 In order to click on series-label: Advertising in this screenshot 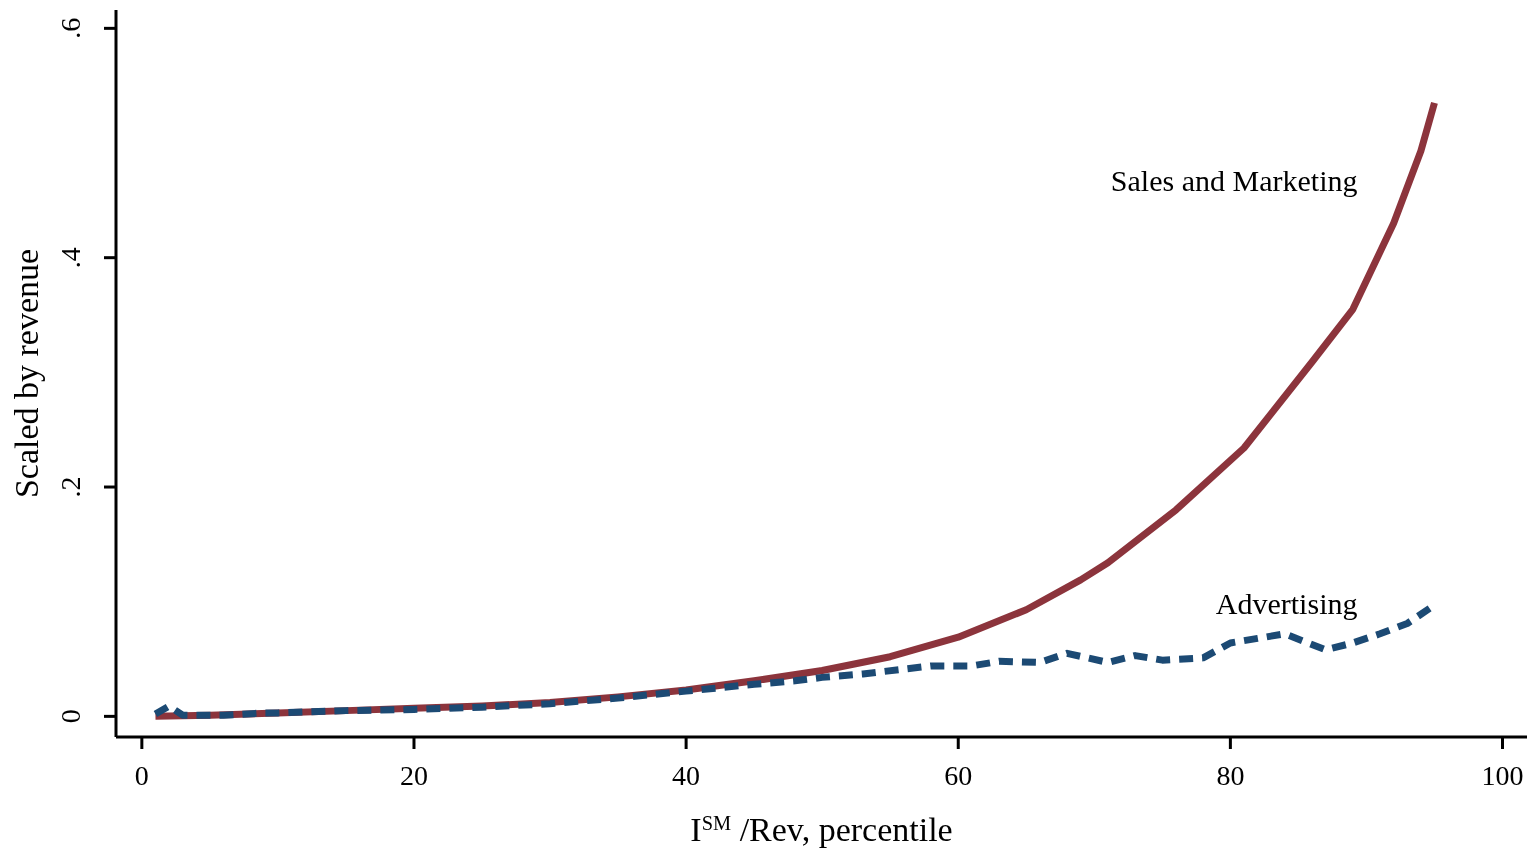, I will do `click(1286, 604)`.